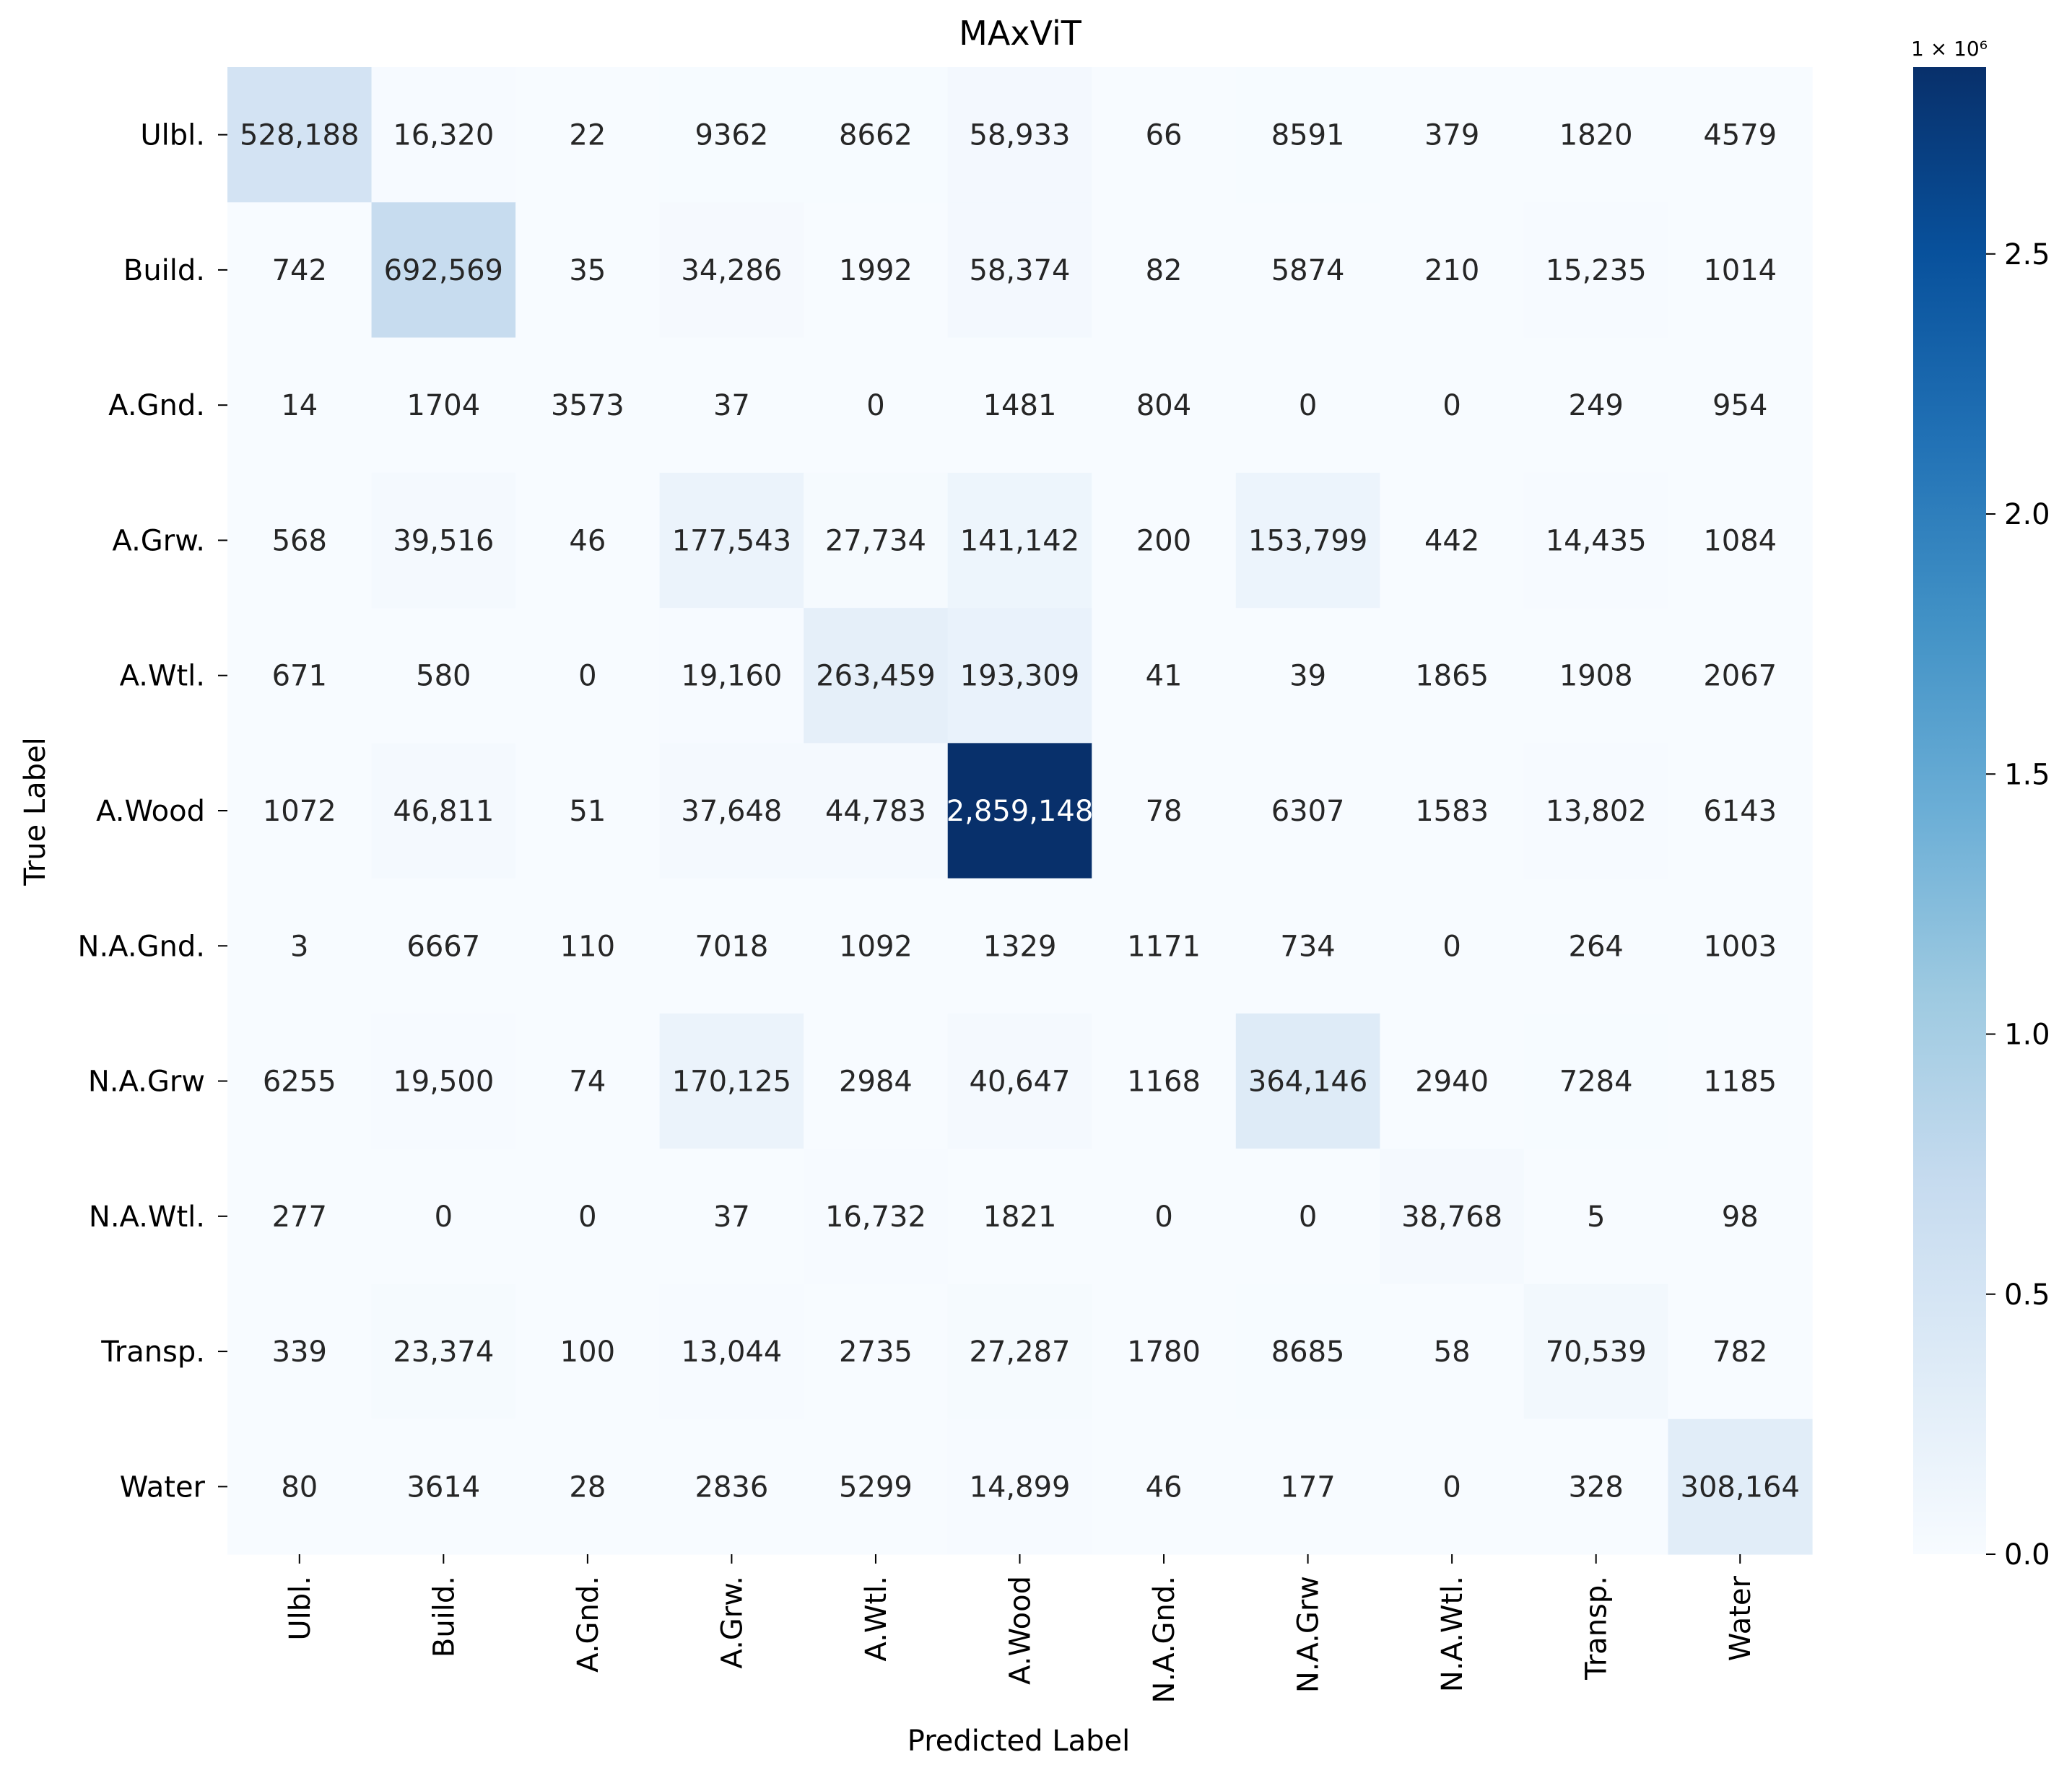 This screenshot has height=1765, width=2072. Describe the element at coordinates (876, 1082) in the screenshot. I see `cell-value-label: 2984` at that location.